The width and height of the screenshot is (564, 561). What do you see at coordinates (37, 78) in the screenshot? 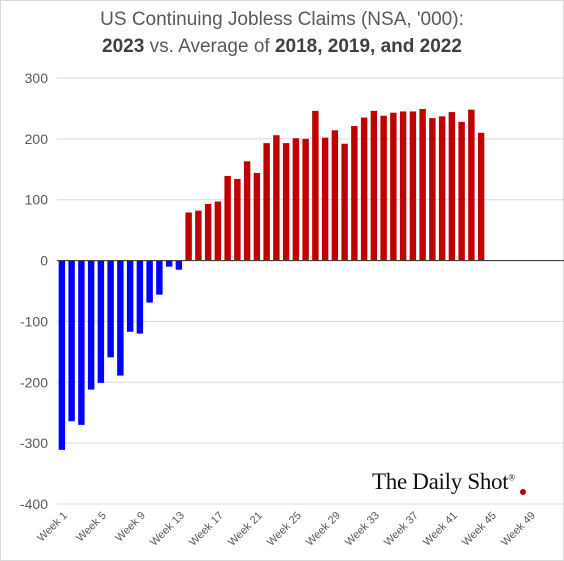
I see `y-tick-label: 300` at bounding box center [37, 78].